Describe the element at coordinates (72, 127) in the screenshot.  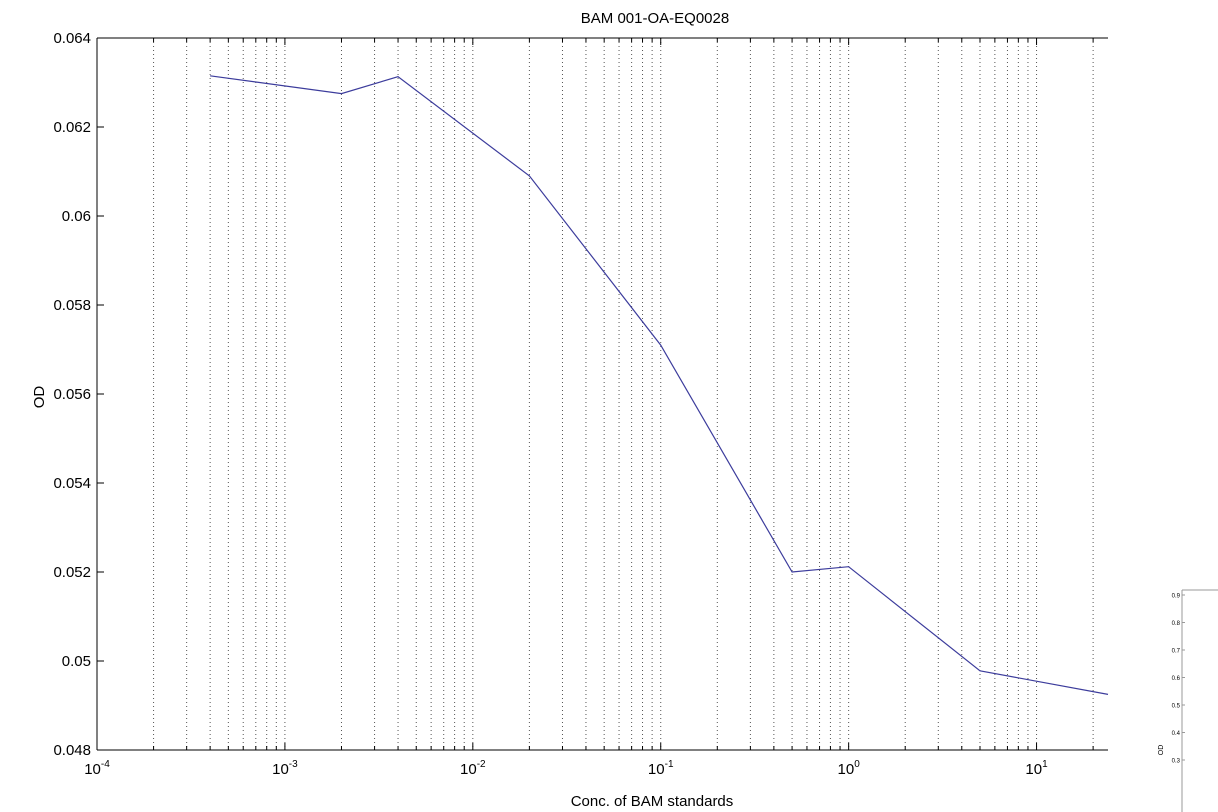
I see `y-tick-label: 0.062` at that location.